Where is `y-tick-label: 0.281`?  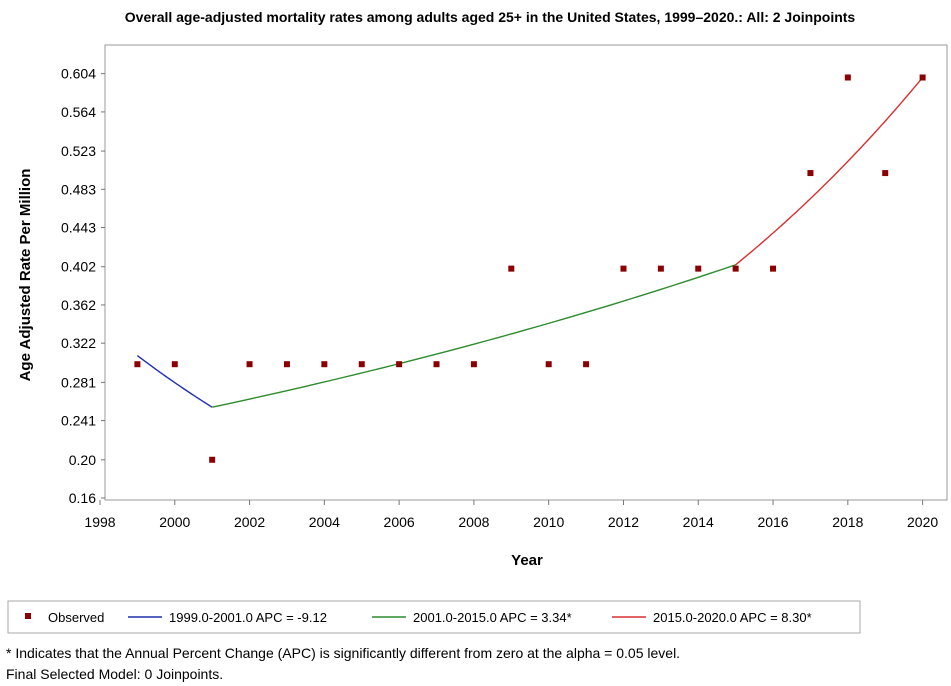 y-tick-label: 0.281 is located at coordinates (78, 382).